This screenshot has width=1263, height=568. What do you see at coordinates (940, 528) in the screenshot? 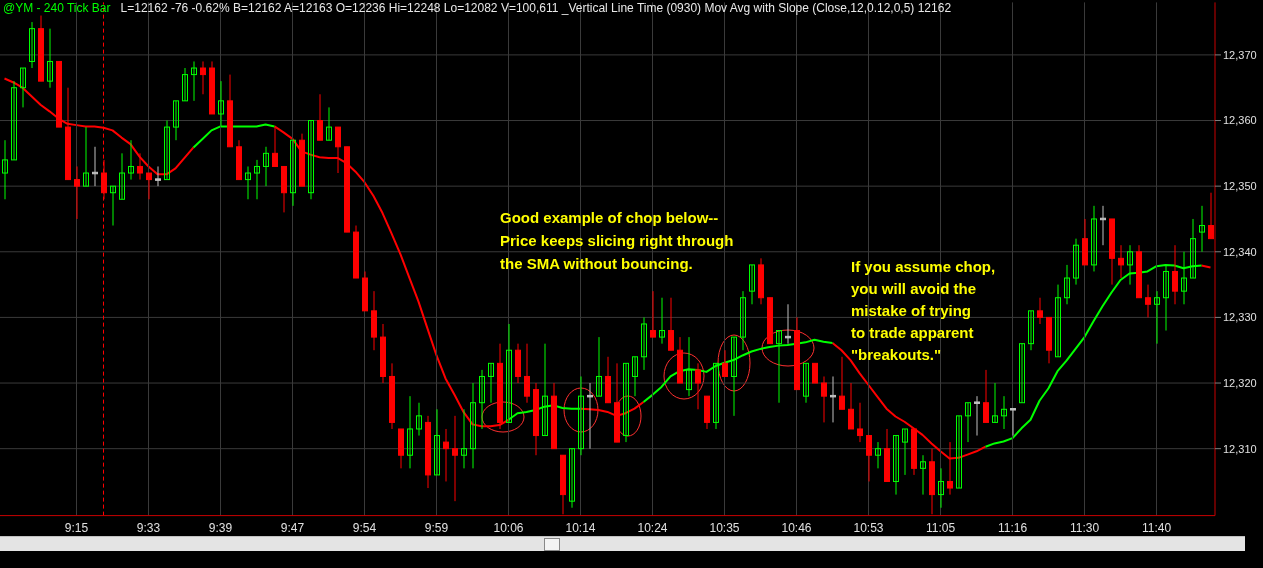
I see `x-tick-label: 11:05` at bounding box center [940, 528].